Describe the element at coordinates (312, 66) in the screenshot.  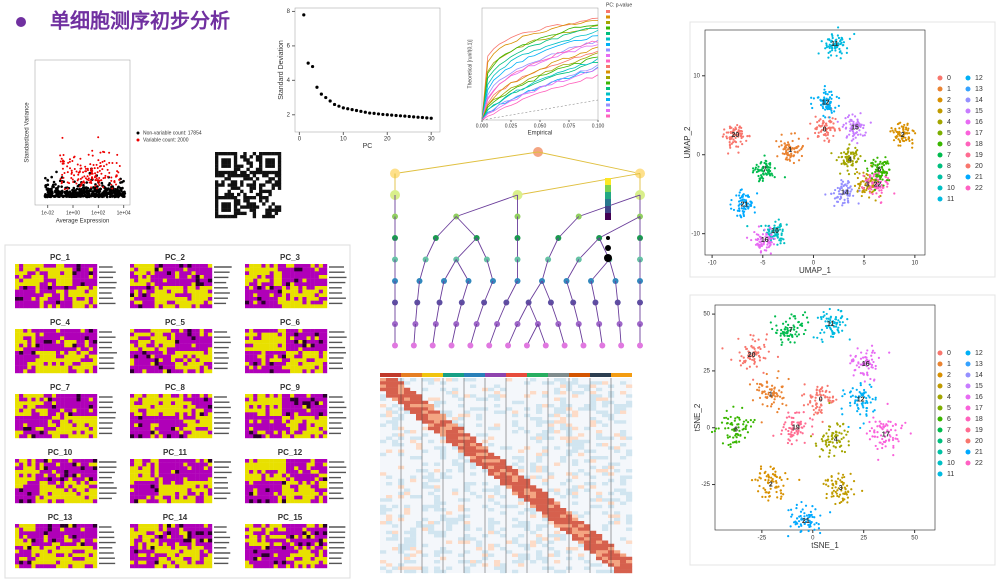
I see `point` at that location.